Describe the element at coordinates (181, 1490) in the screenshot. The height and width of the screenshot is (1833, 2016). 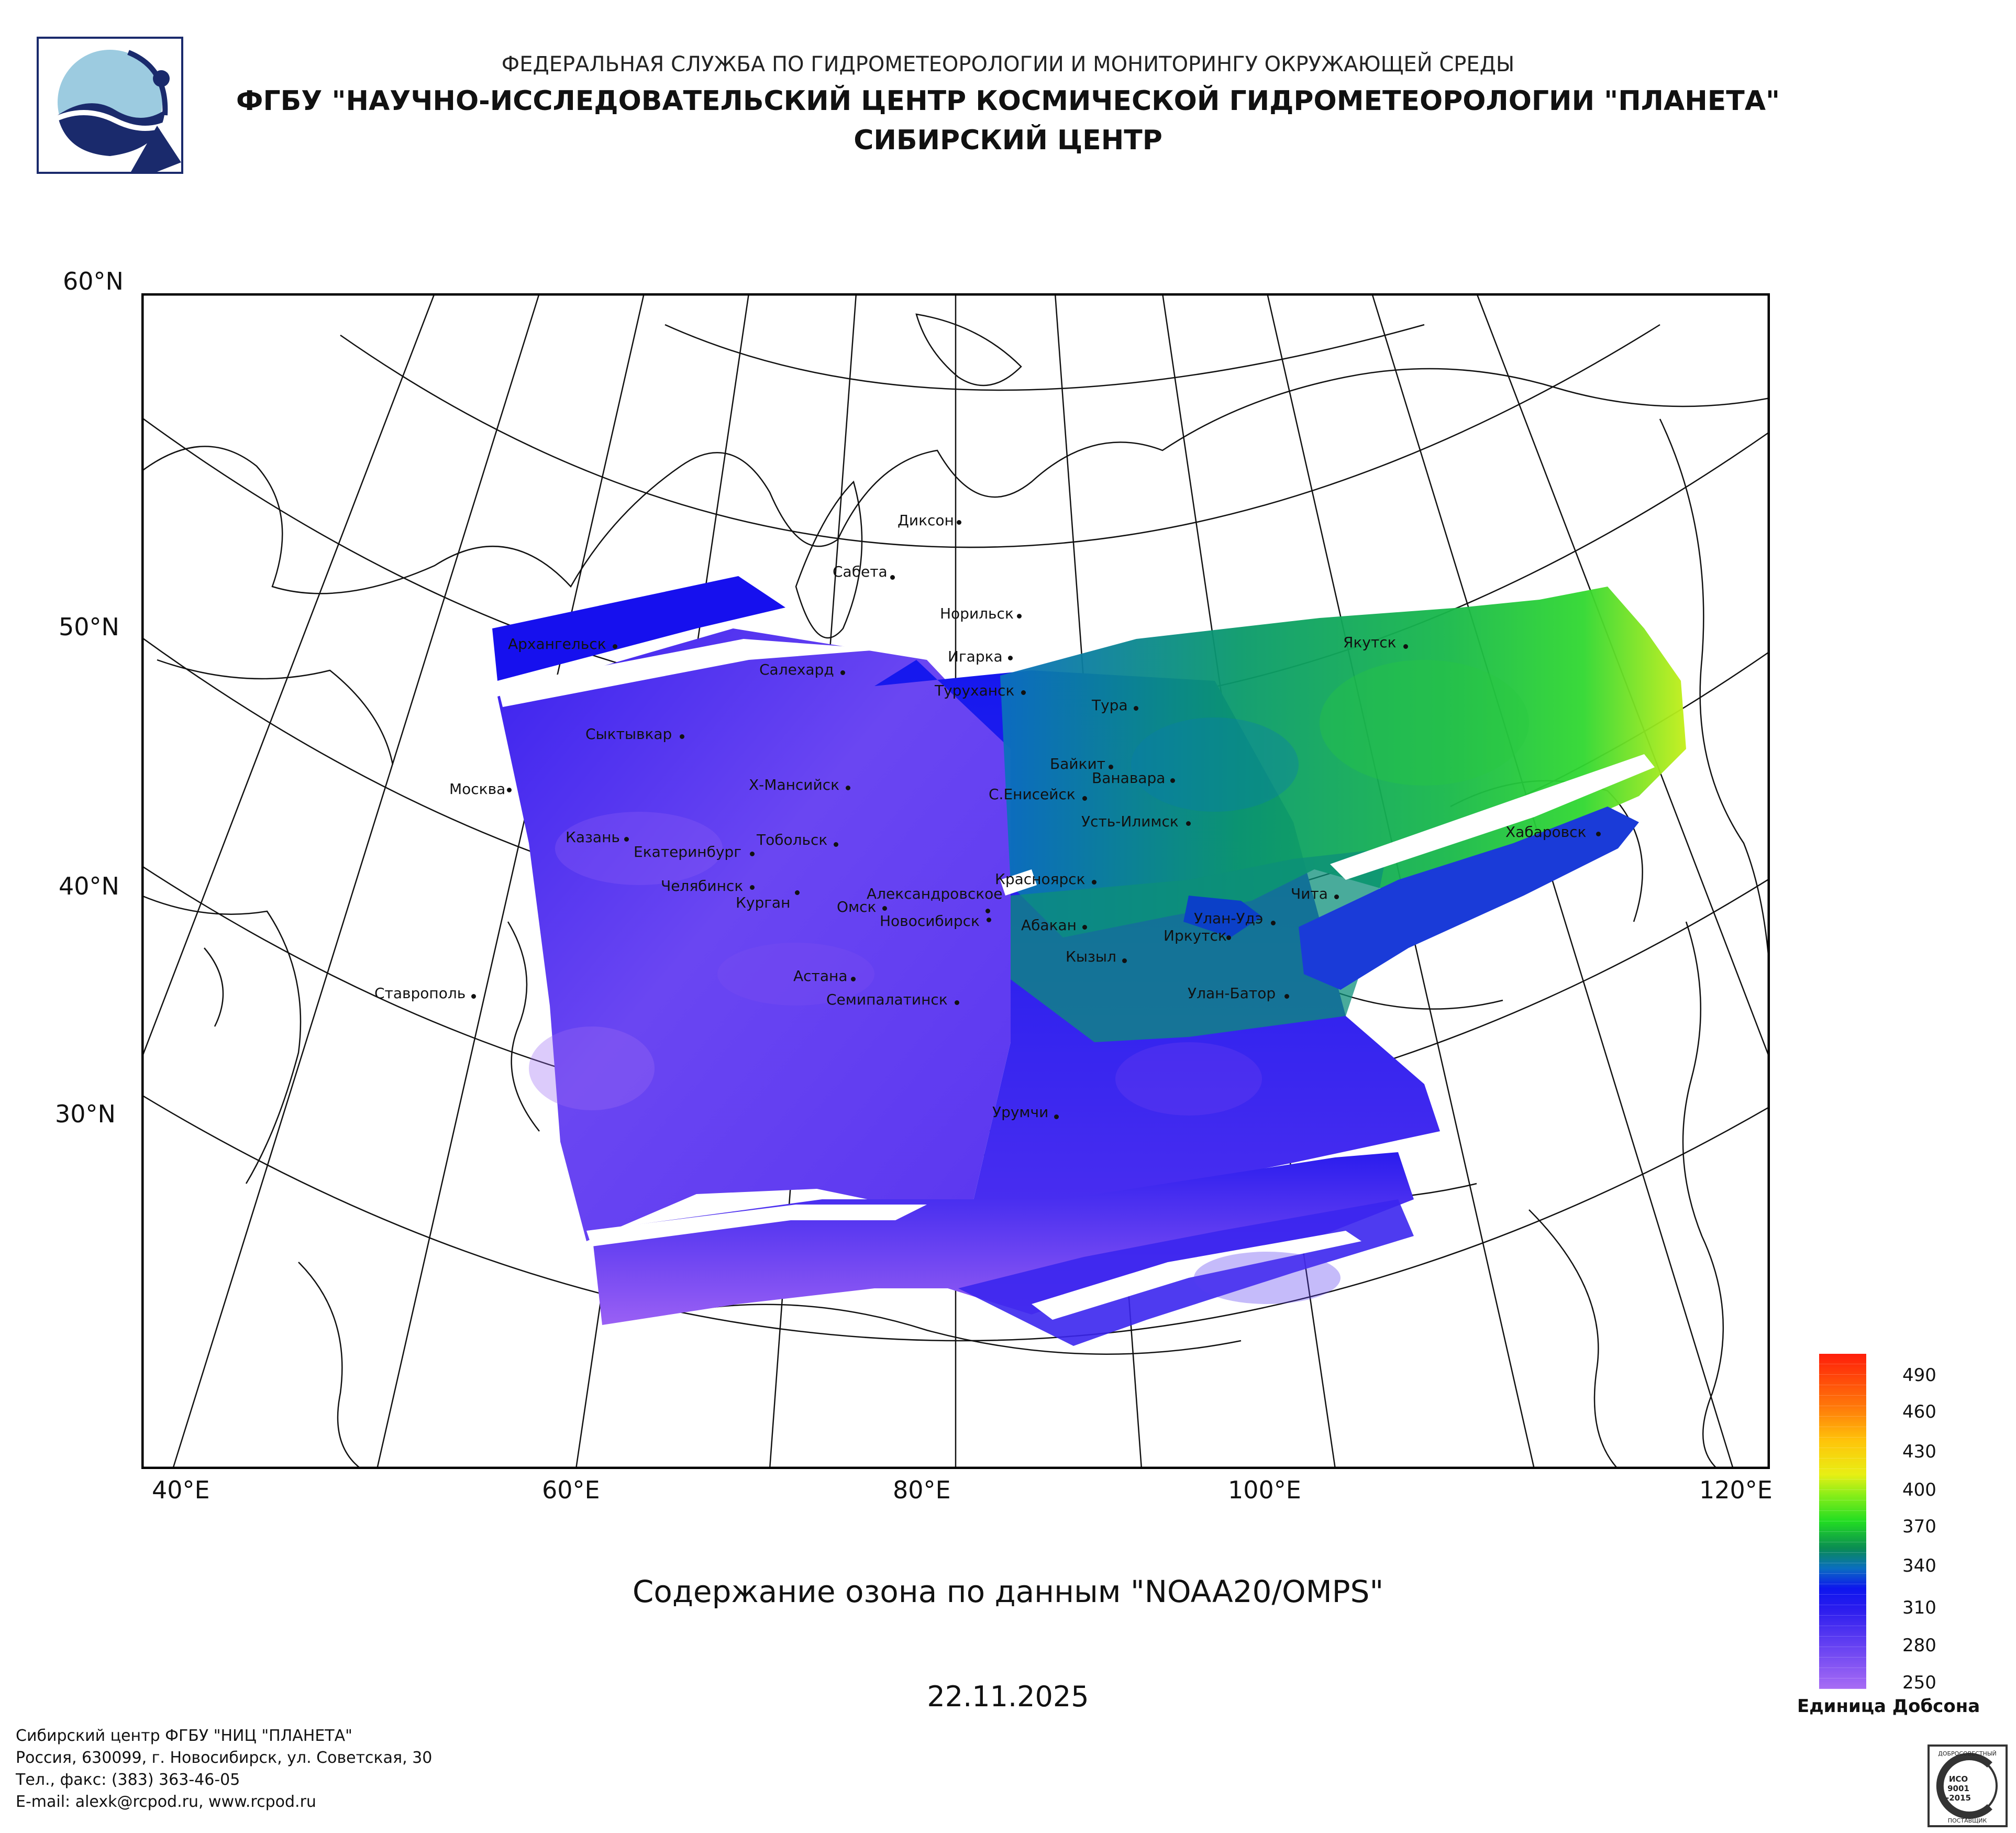
I see `lon-label-40: 40°E` at that location.